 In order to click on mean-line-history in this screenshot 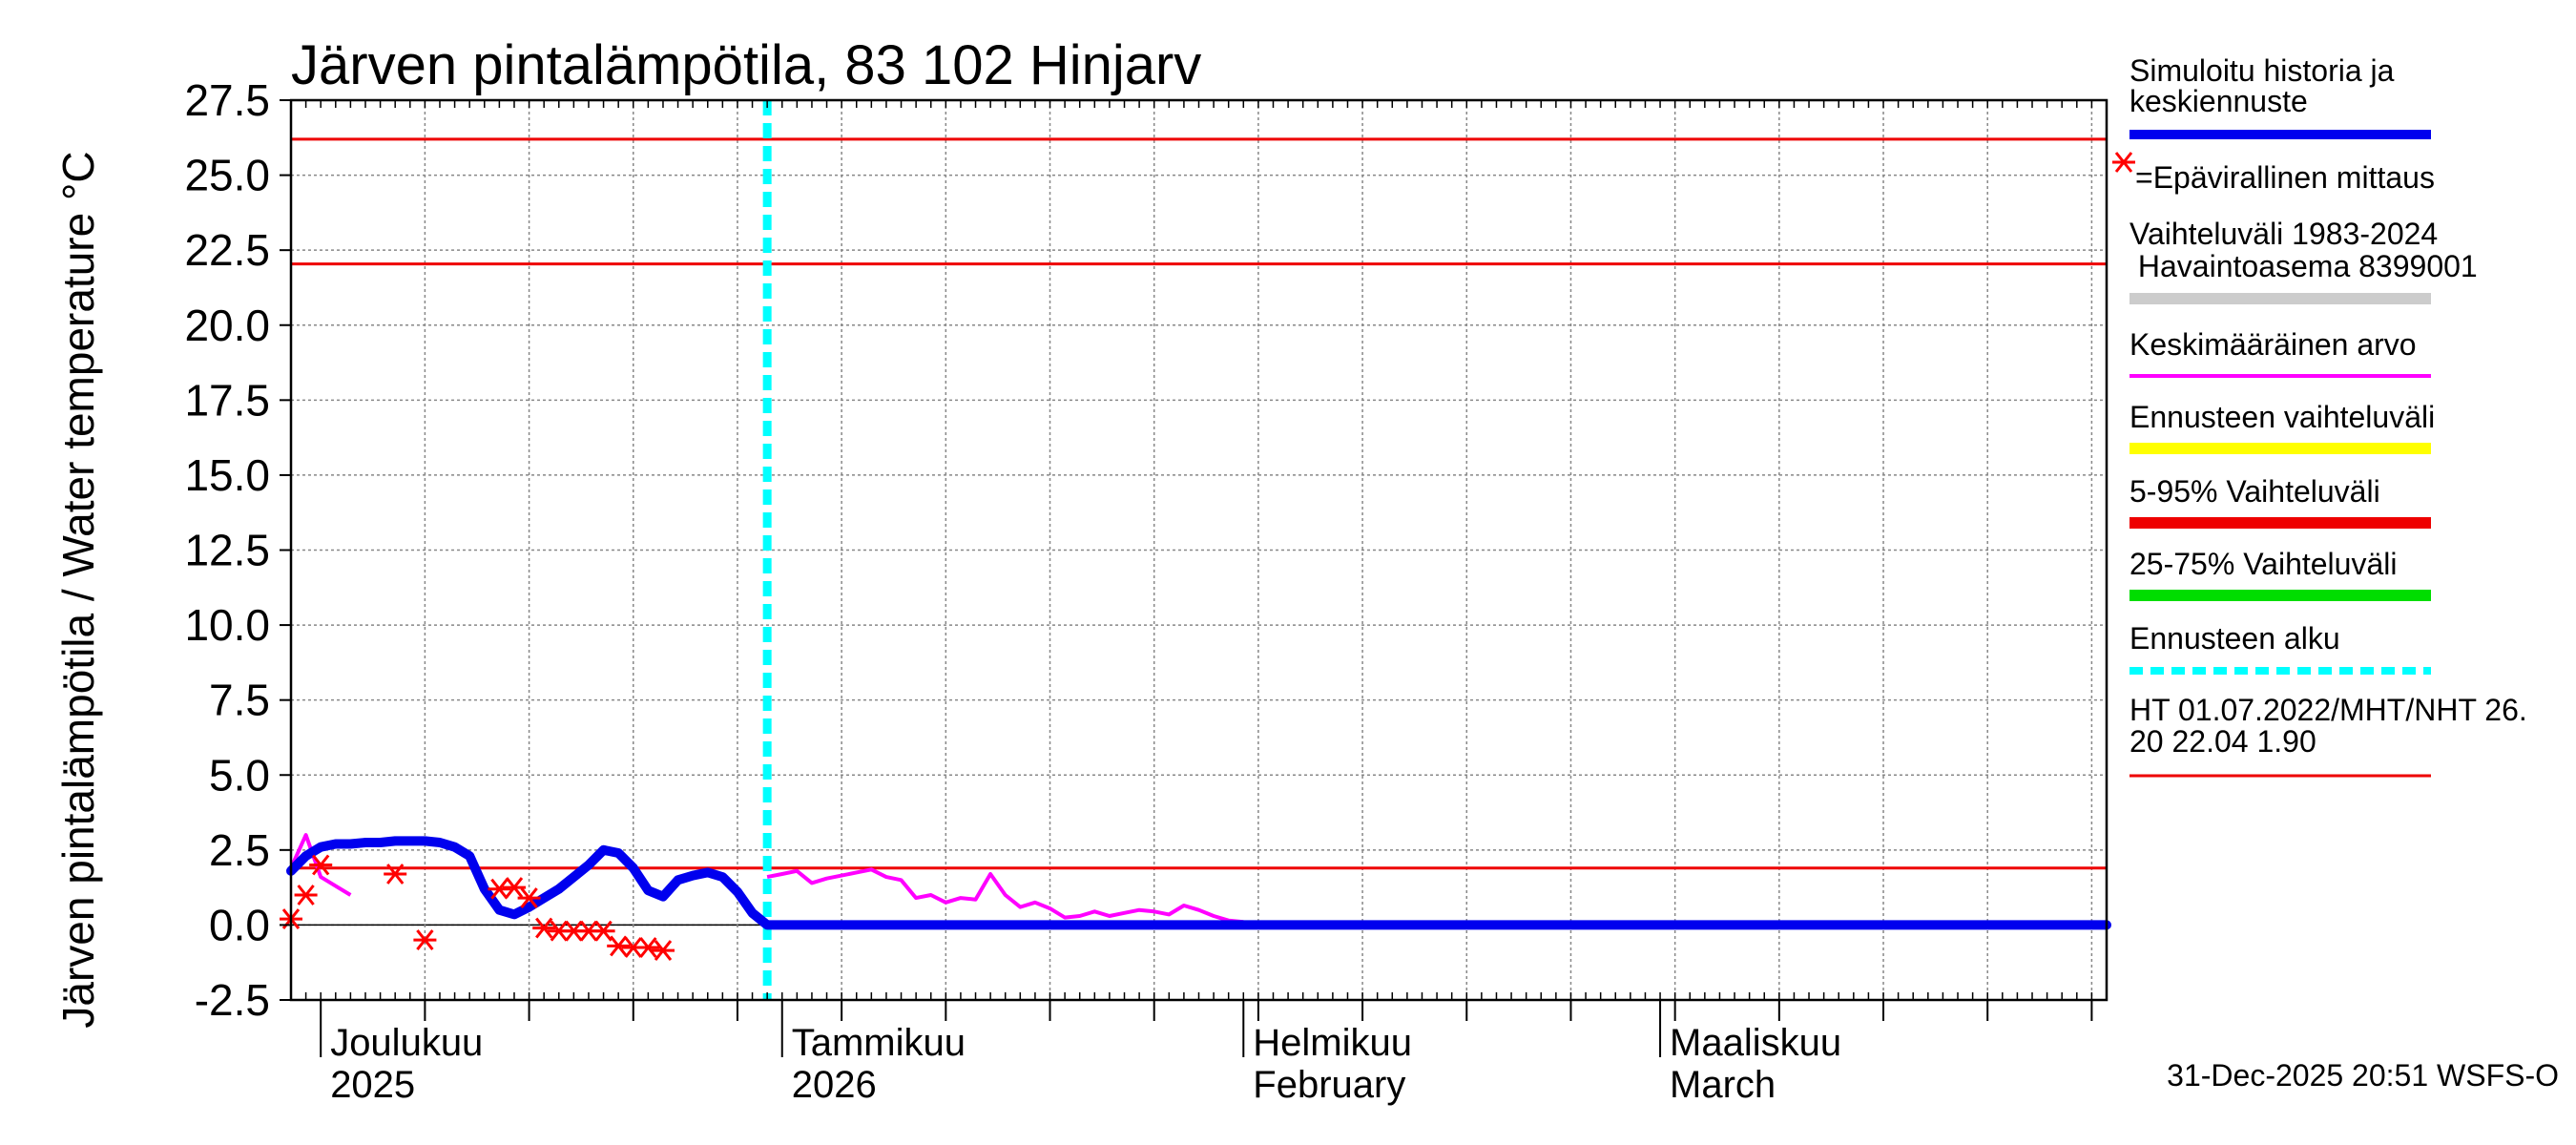, I will do `click(320, 865)`.